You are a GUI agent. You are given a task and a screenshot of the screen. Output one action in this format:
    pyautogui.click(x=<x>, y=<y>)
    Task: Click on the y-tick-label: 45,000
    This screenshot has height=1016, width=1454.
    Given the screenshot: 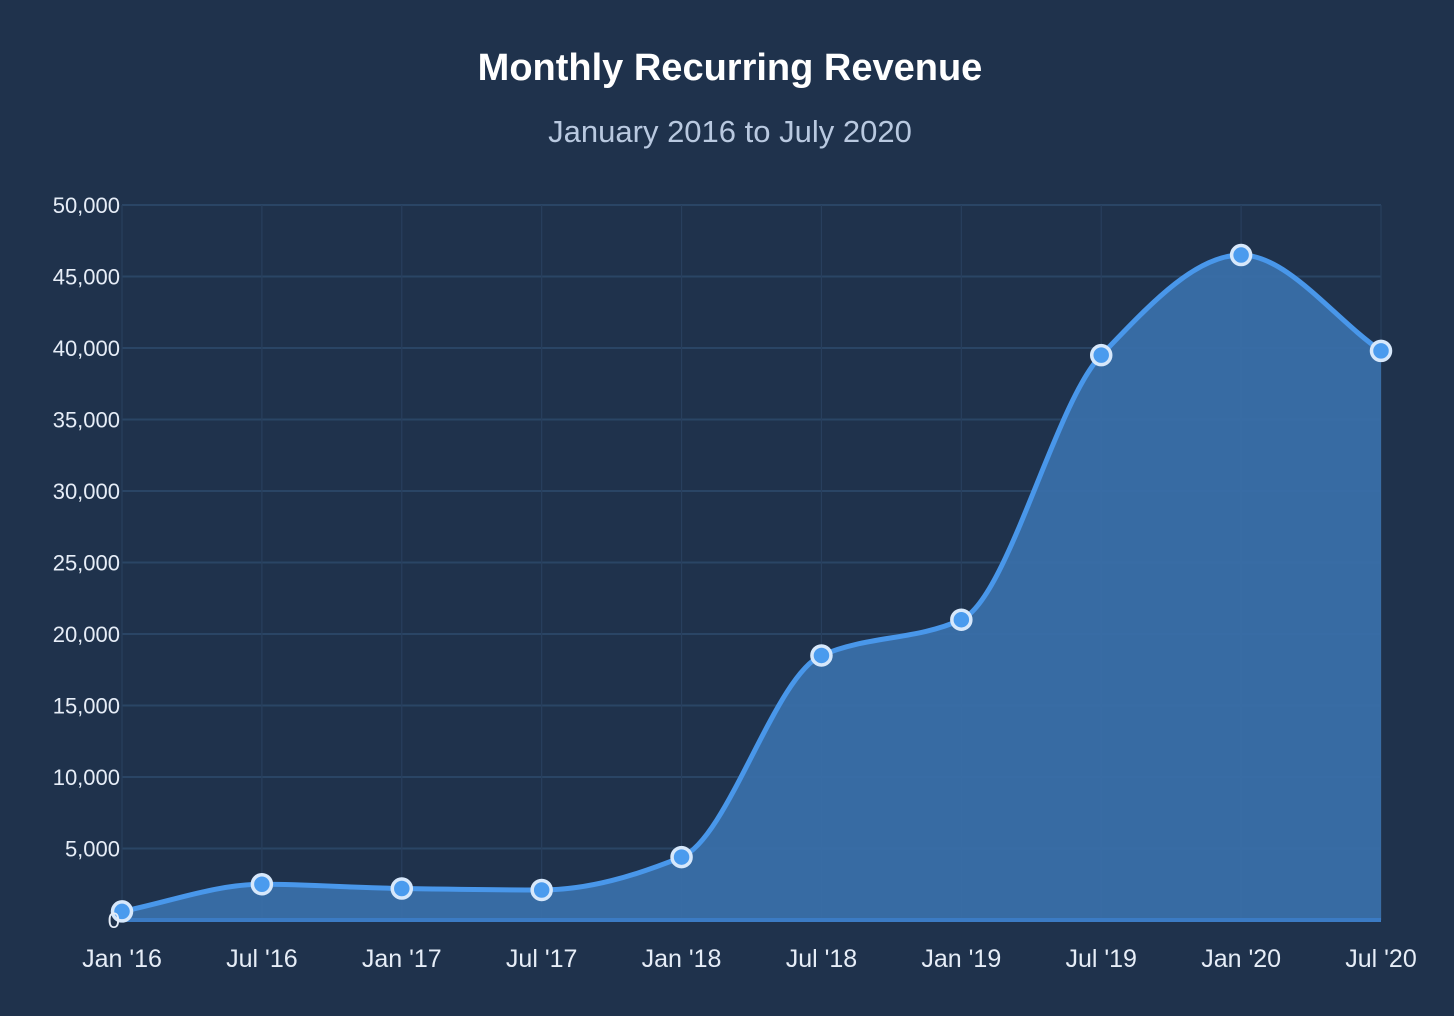 What is the action you would take?
    pyautogui.click(x=86, y=277)
    